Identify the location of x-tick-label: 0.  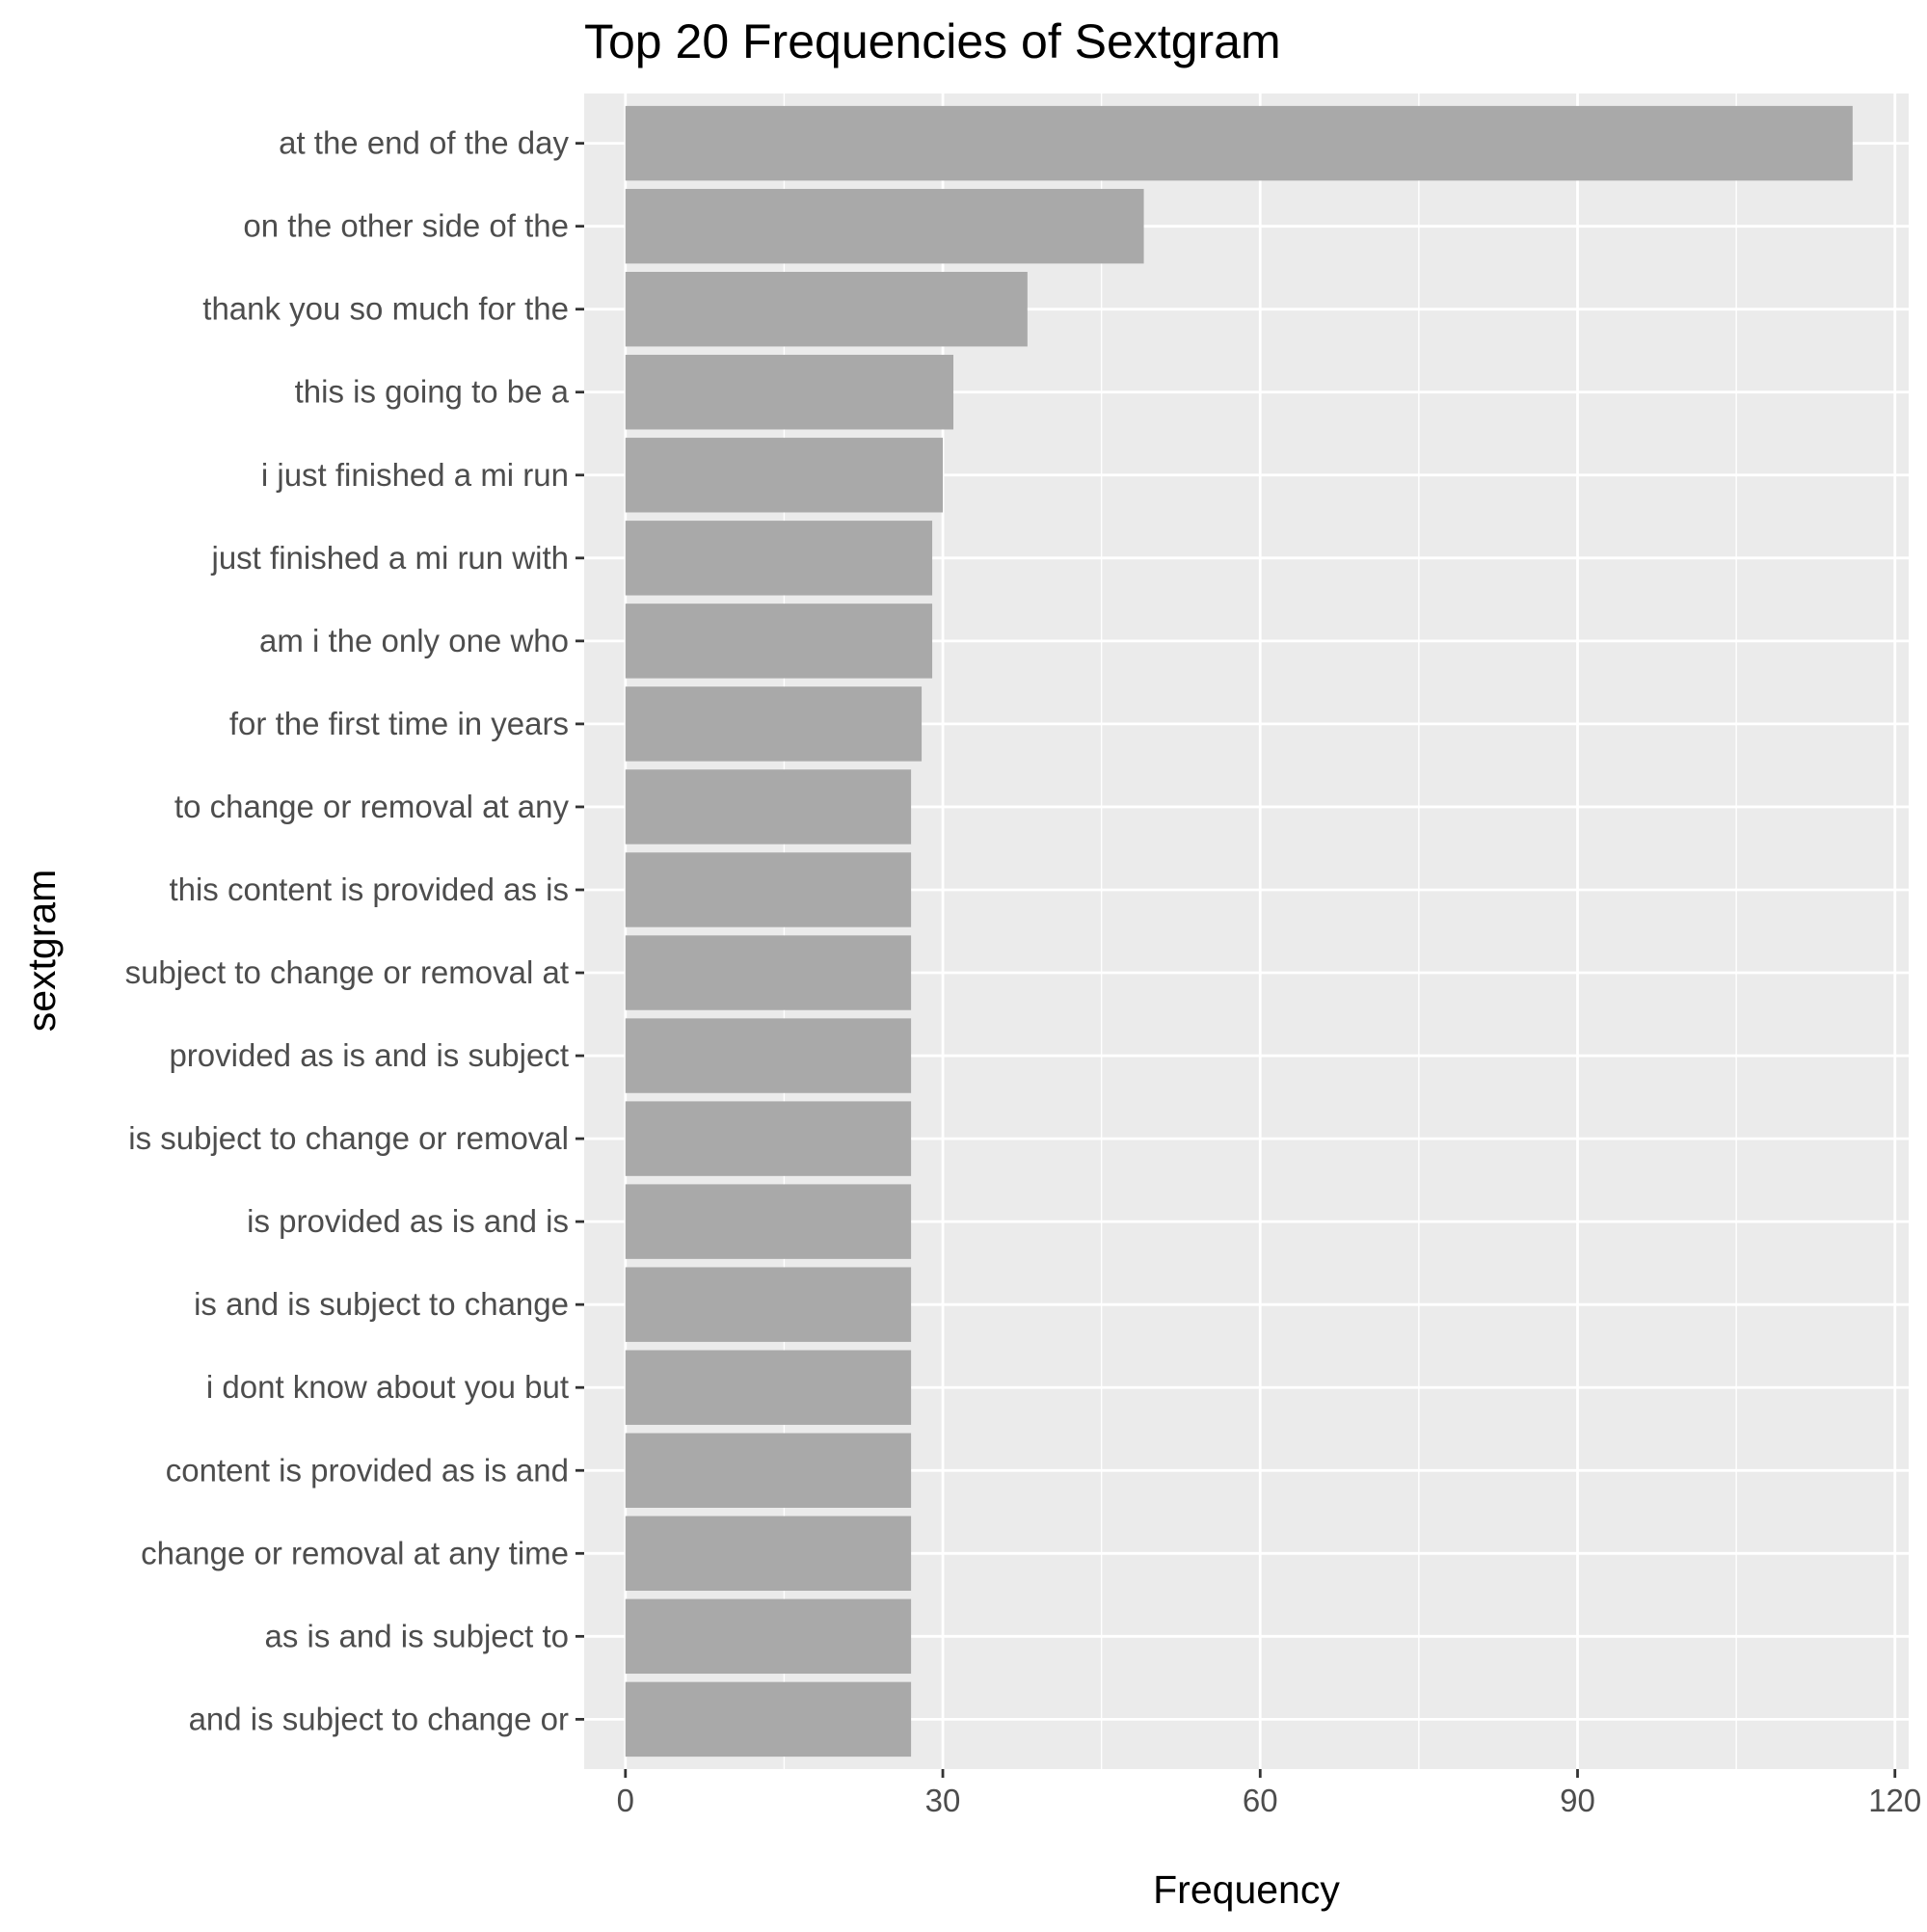
(625, 1801).